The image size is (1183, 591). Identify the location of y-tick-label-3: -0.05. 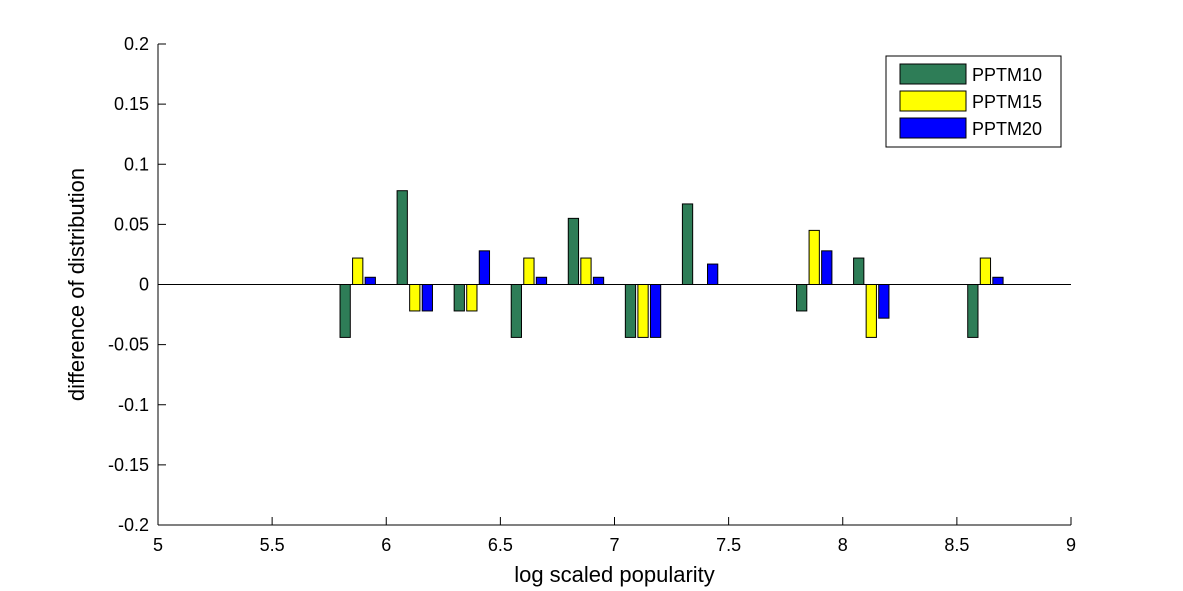
(128, 345).